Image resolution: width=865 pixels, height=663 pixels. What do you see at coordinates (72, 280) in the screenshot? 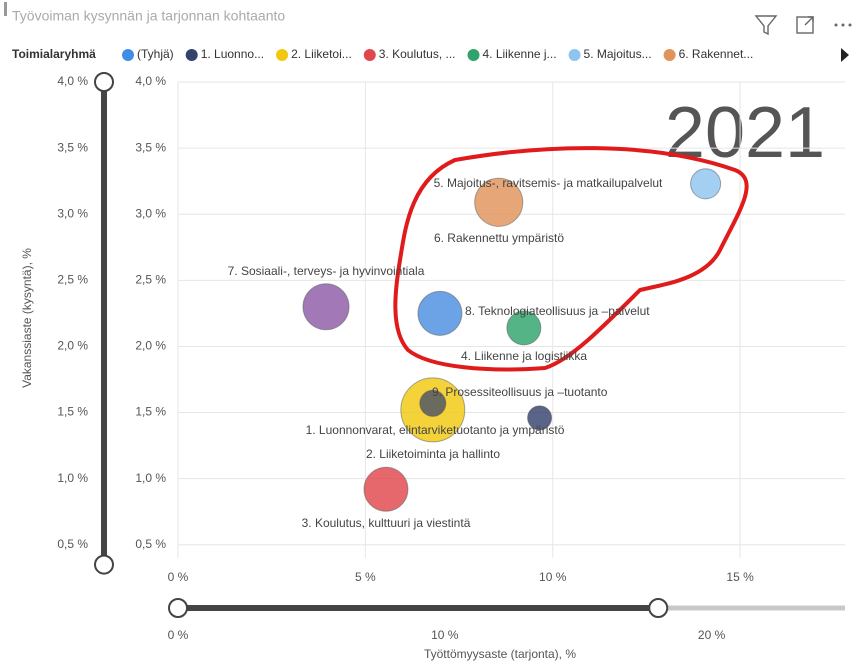
I see `y-slider-label: 2,5 %` at bounding box center [72, 280].